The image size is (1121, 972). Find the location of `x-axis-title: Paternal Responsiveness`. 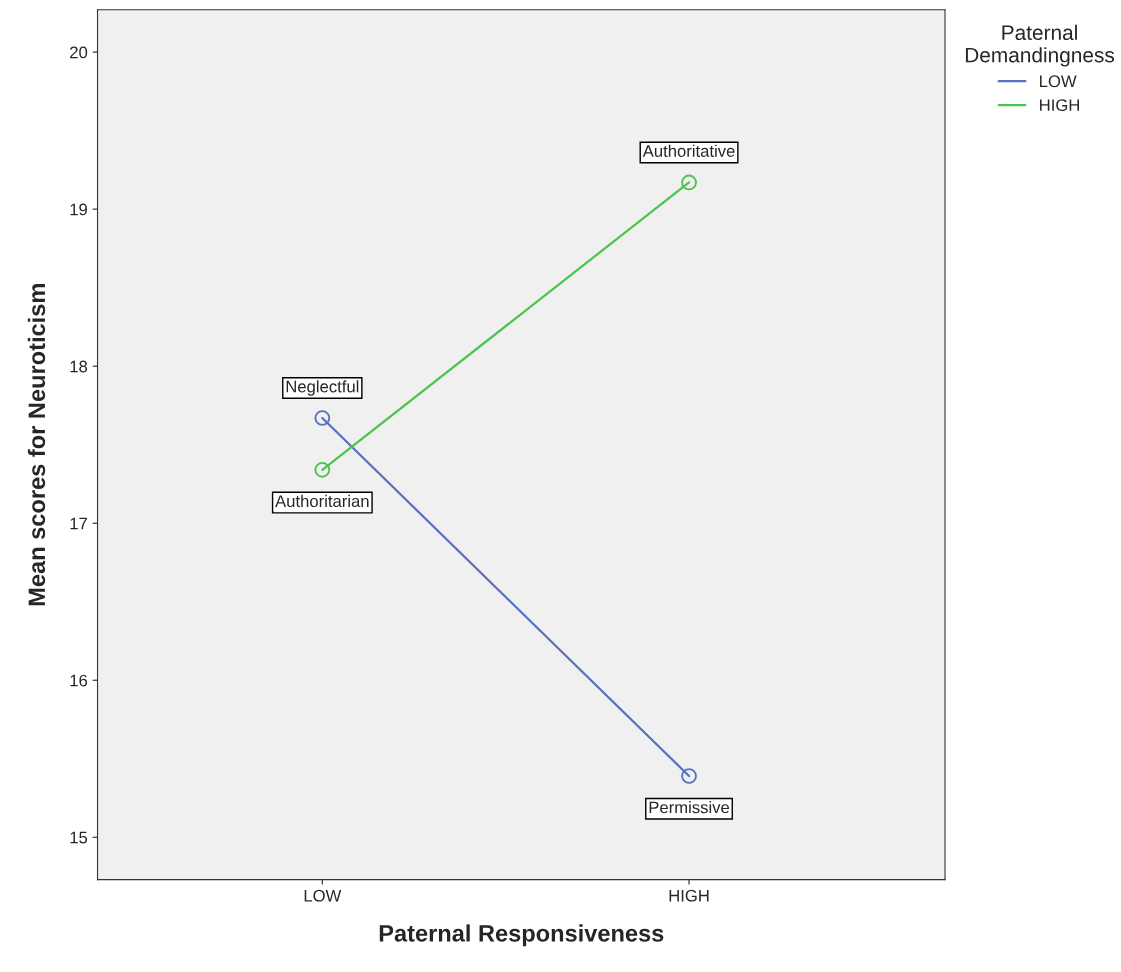

x-axis-title: Paternal Responsiveness is located at coordinates (521, 935).